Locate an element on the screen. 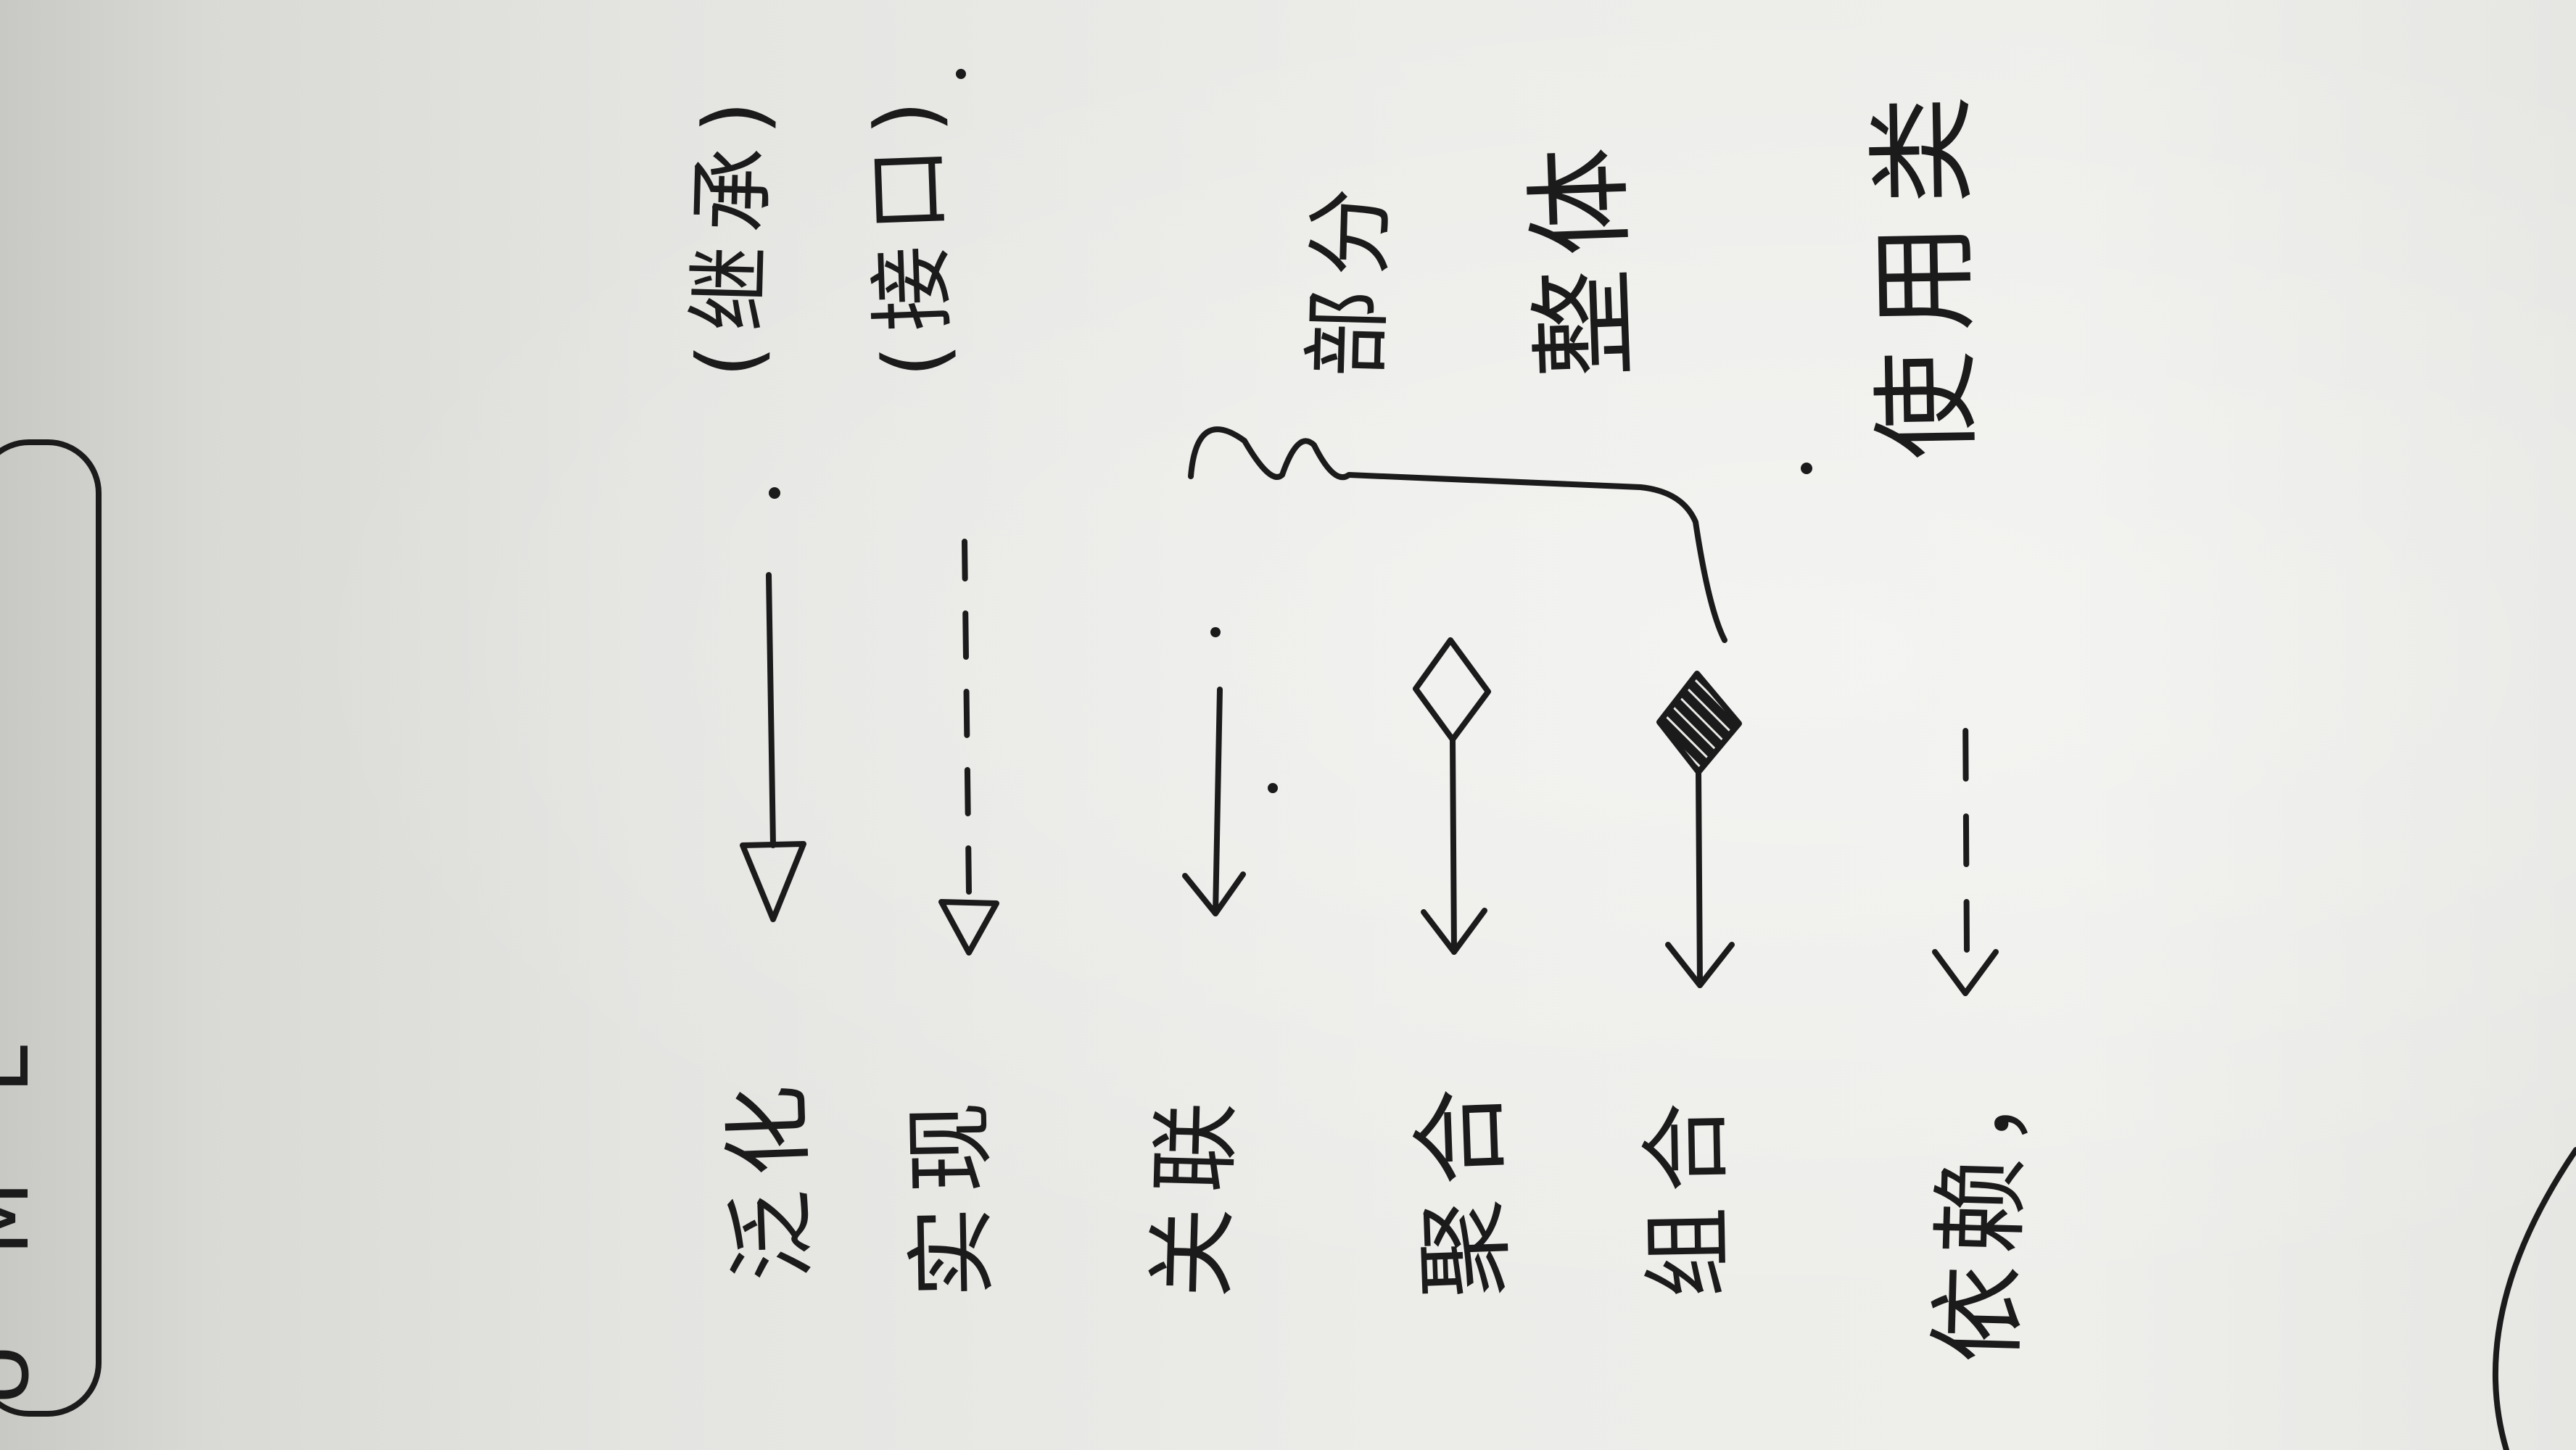  relation-note-dependency: 使用类 is located at coordinates (1925, 268).